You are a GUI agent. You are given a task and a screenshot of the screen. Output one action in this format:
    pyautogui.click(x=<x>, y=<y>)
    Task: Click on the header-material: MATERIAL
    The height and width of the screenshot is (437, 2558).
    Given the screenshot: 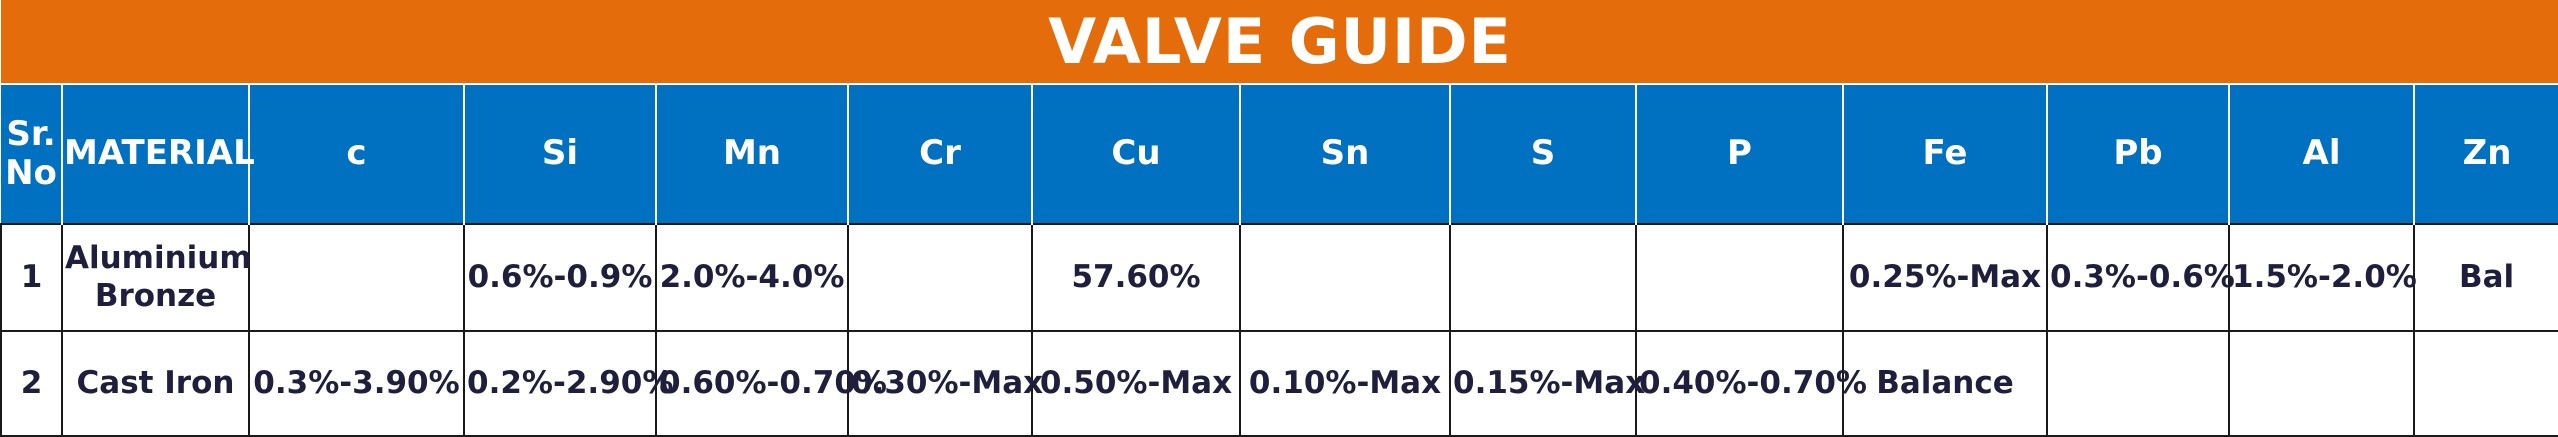 What is the action you would take?
    pyautogui.click(x=158, y=154)
    